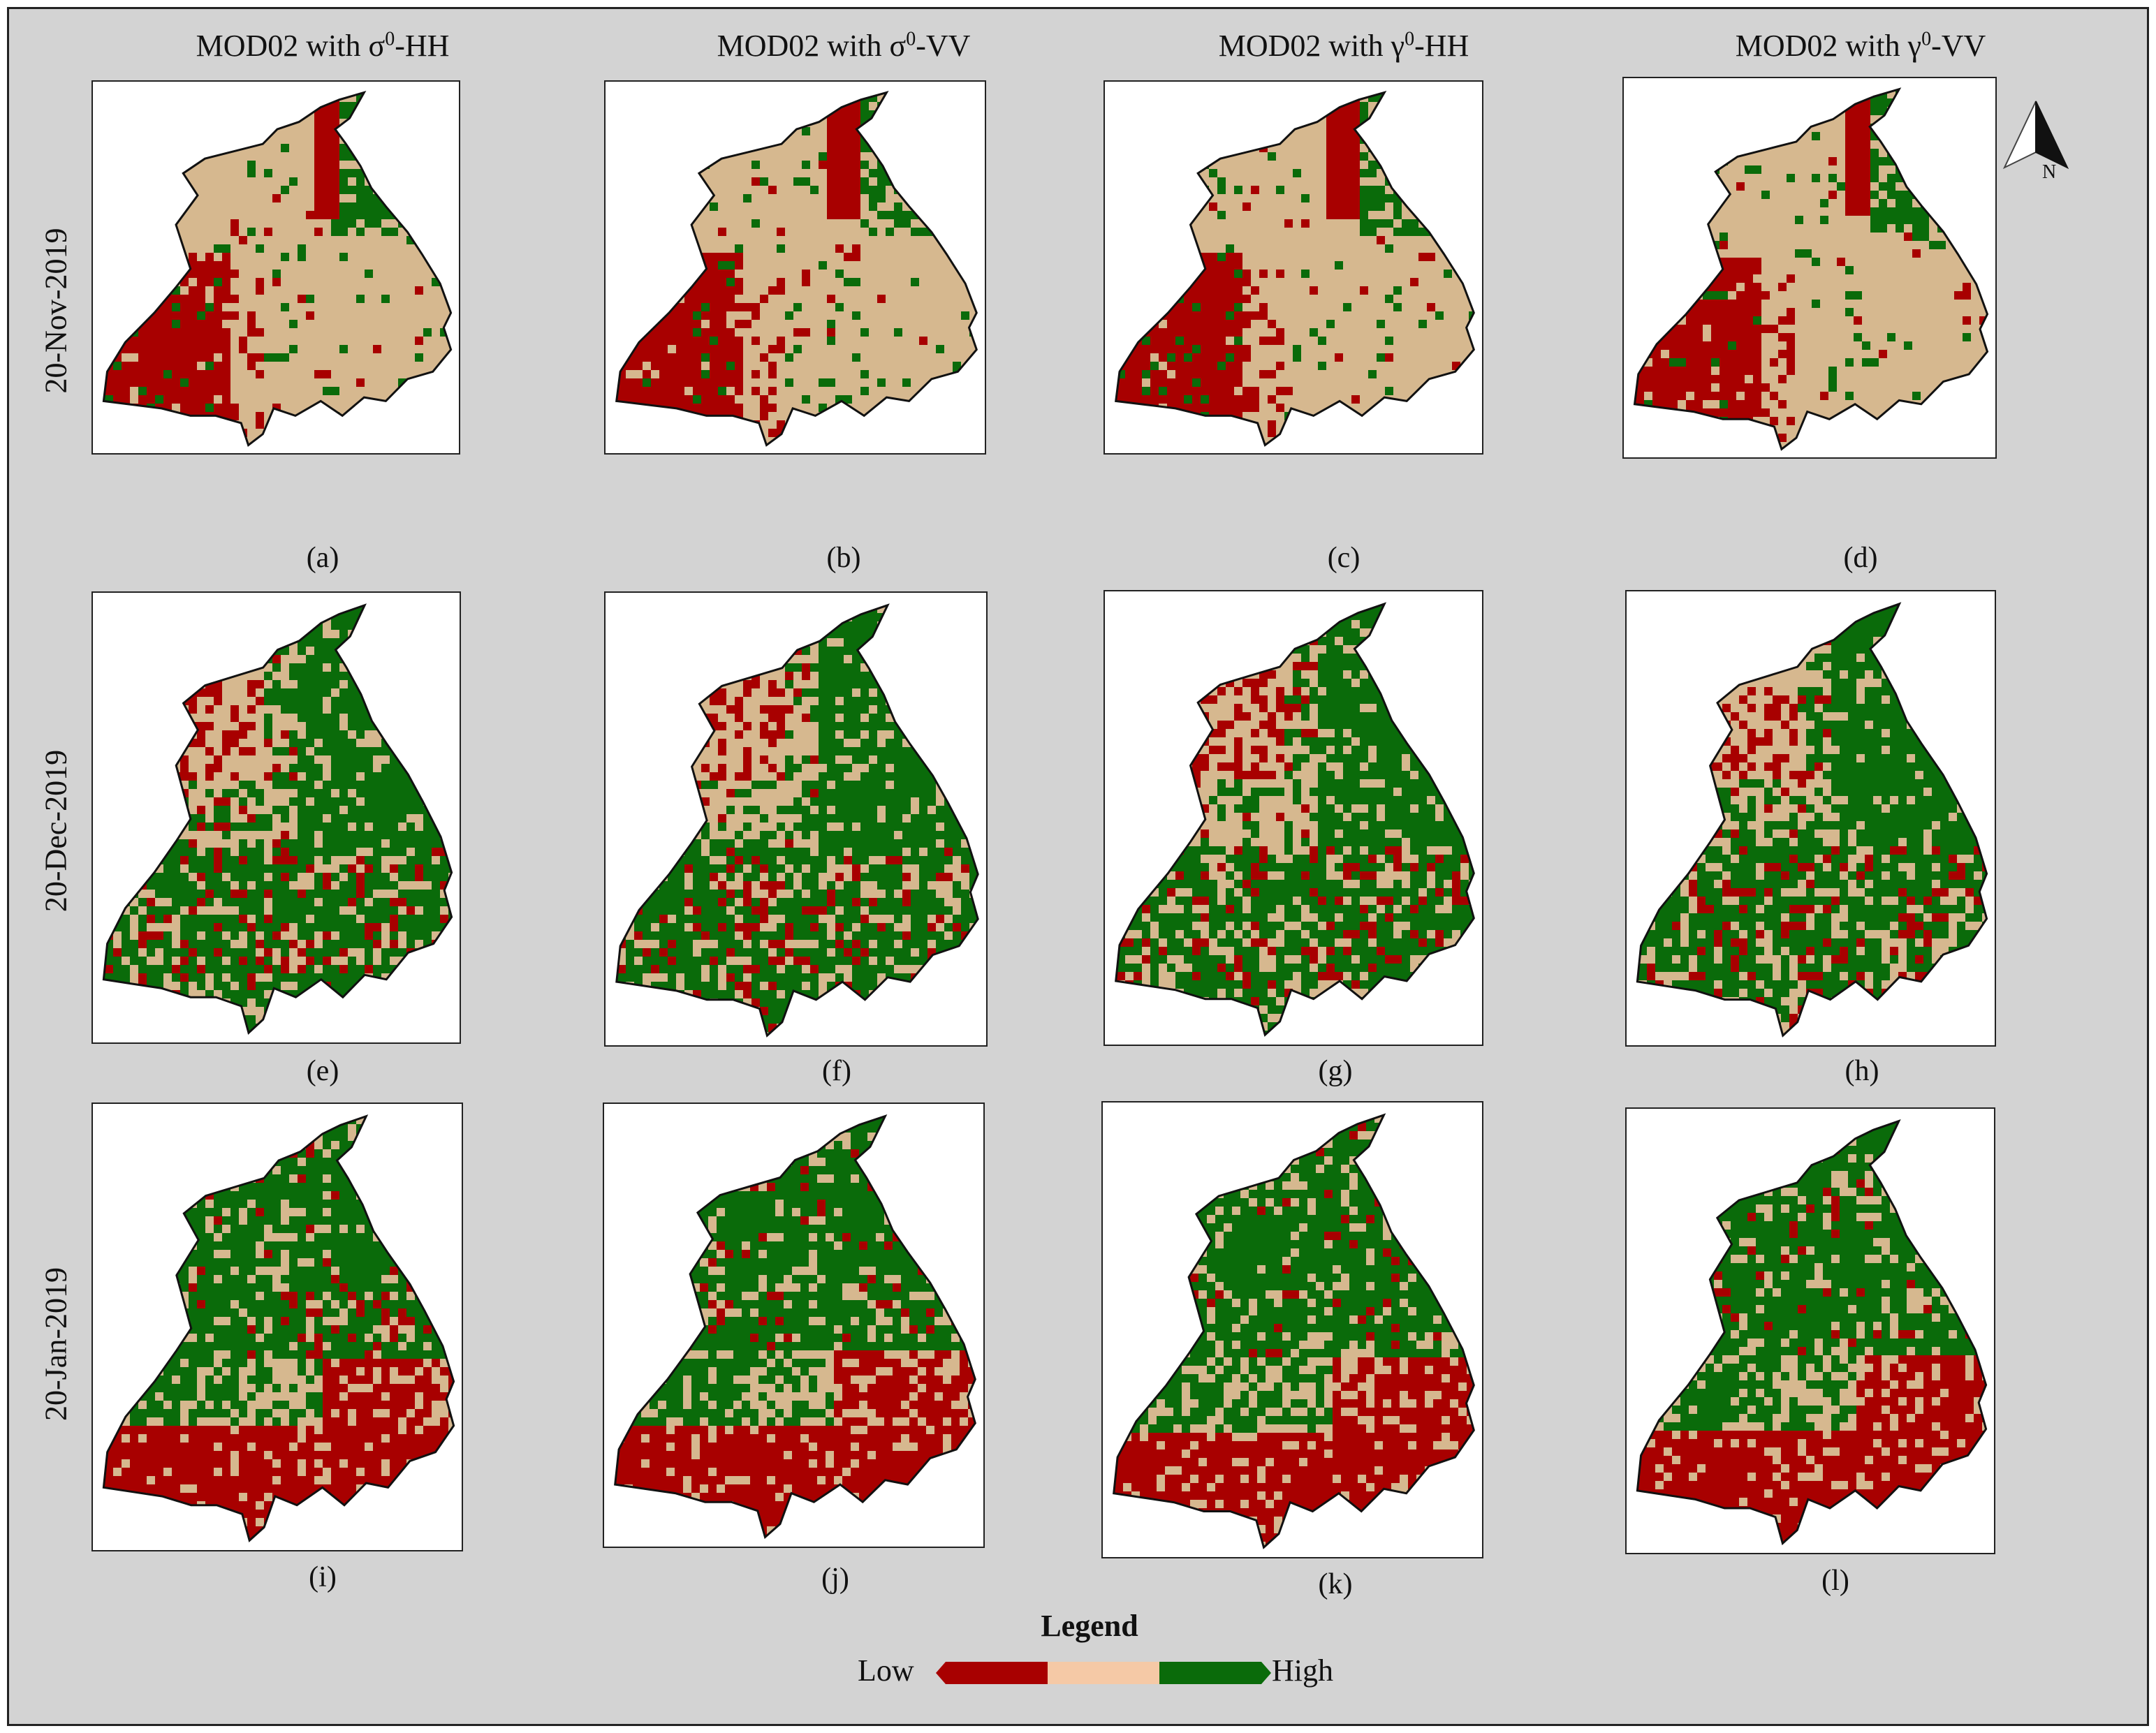  What do you see at coordinates (1215, 1673) in the screenshot?
I see `legend-swatch-high` at bounding box center [1215, 1673].